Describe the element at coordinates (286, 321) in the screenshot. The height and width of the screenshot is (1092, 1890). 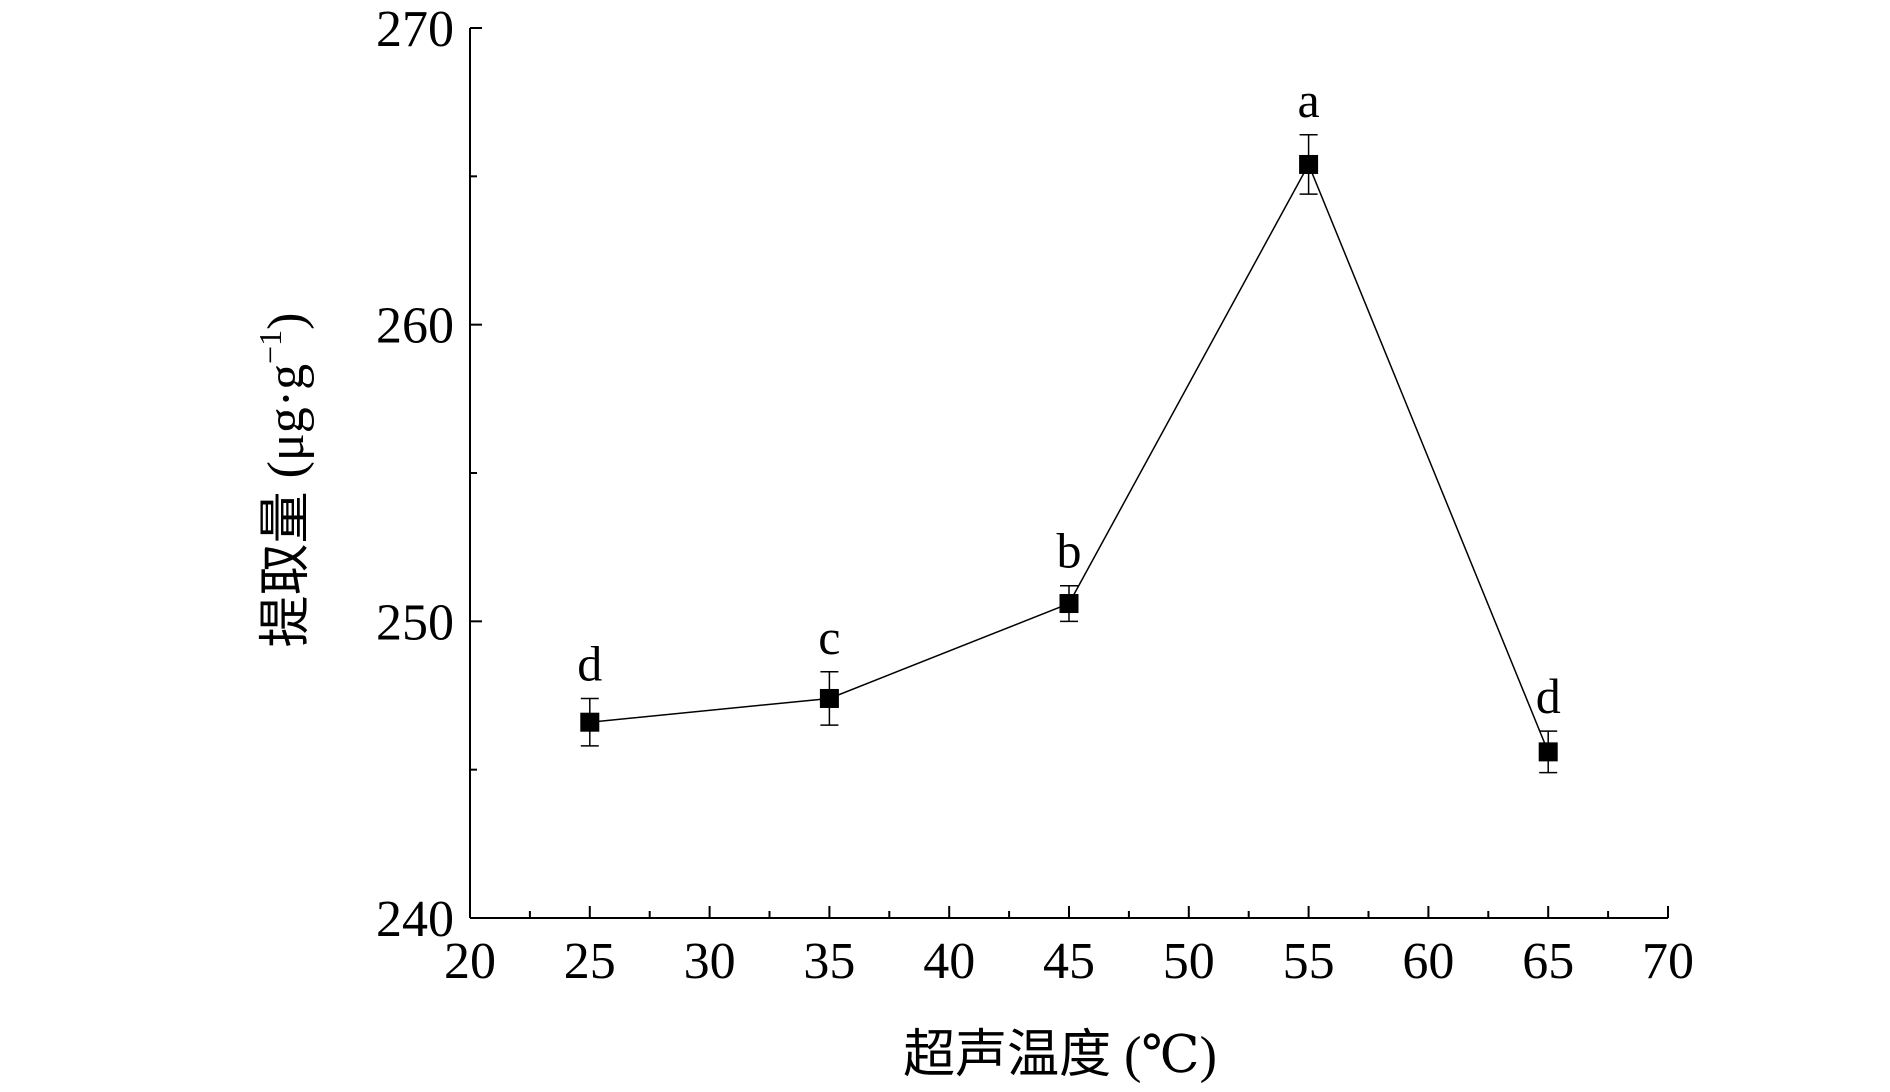
I see `y-axis-title-close: )` at that location.